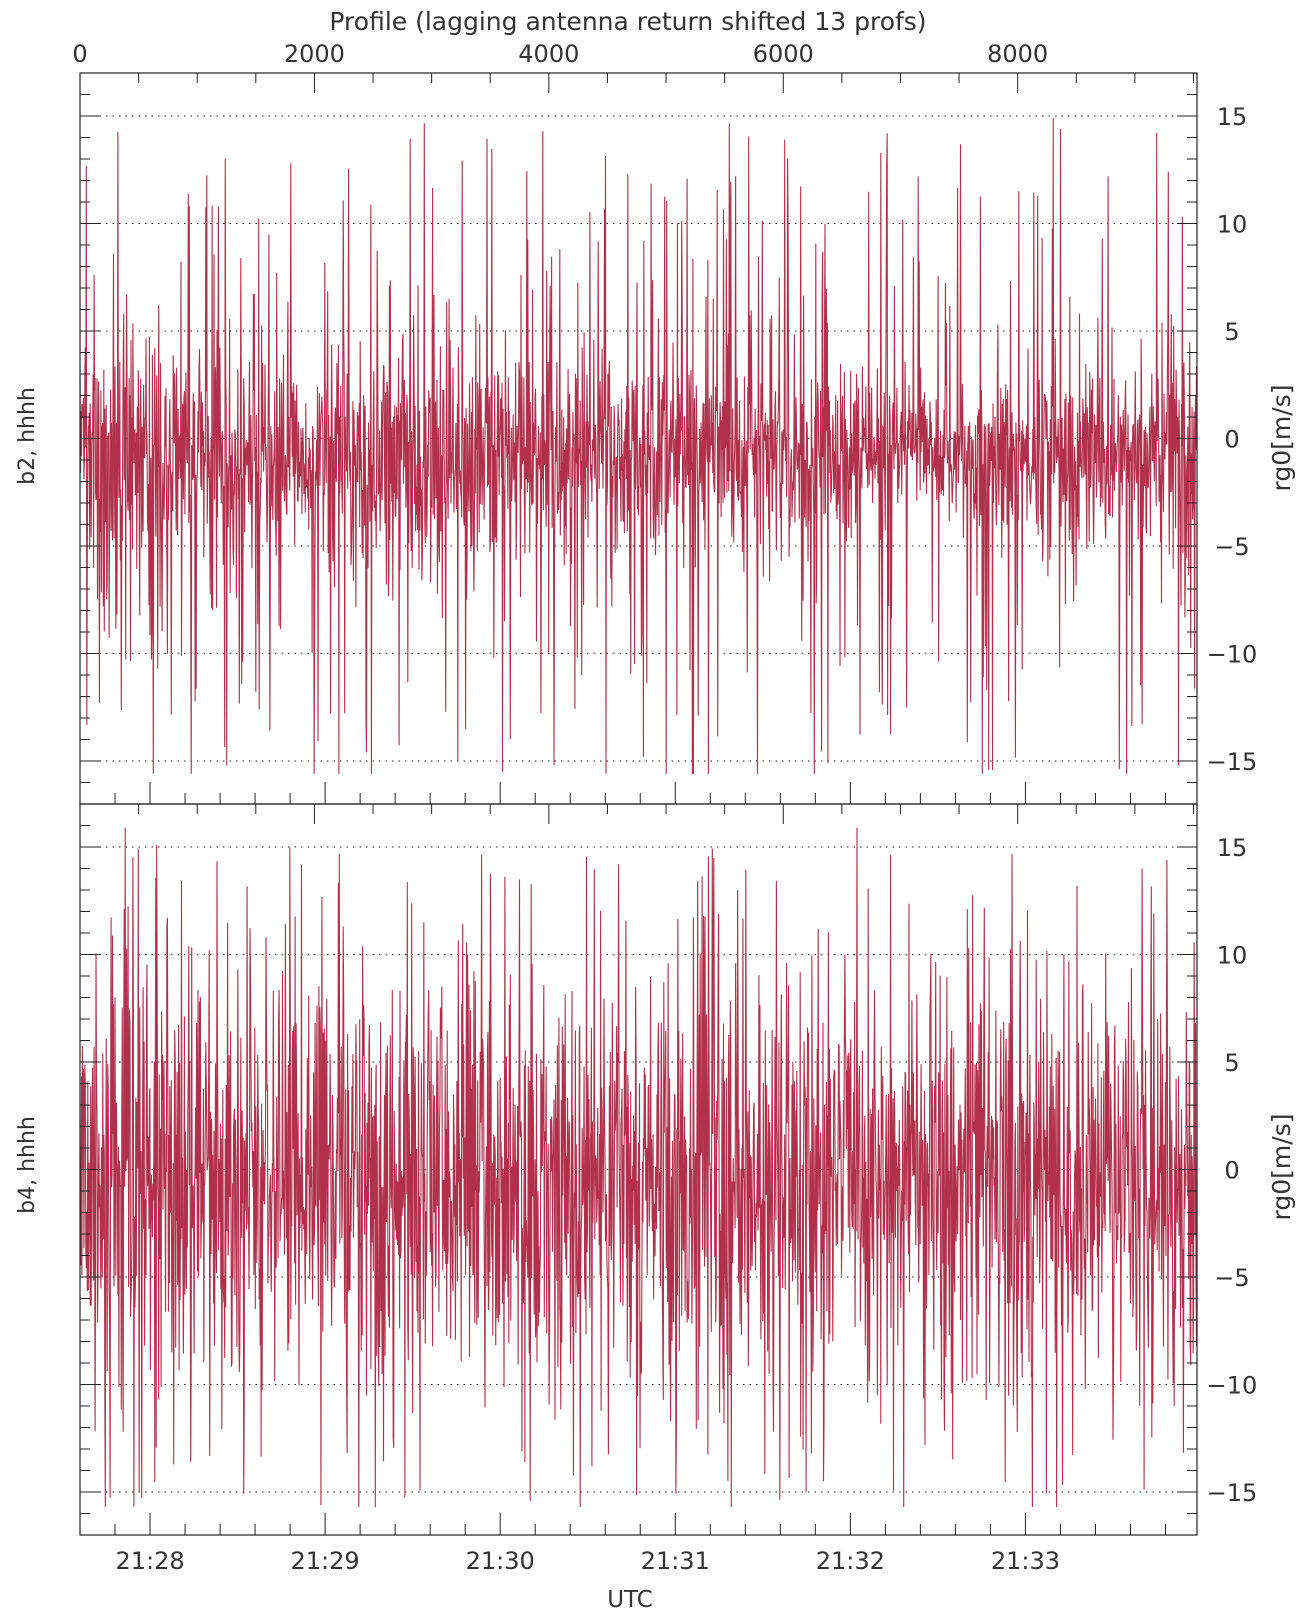 Image resolution: width=1315 pixels, height=1614 pixels. I want to click on panel-1-ytick-label-5: −10, so click(1232, 655).